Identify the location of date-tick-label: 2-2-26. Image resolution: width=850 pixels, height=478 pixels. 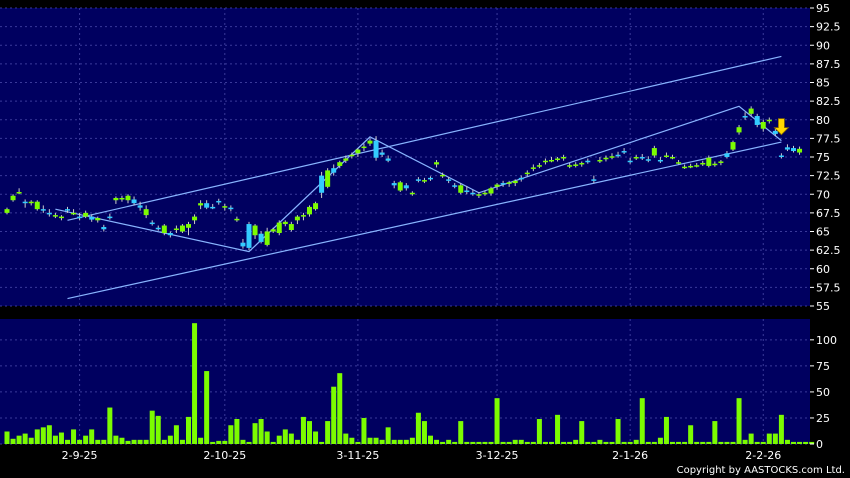
(763, 455).